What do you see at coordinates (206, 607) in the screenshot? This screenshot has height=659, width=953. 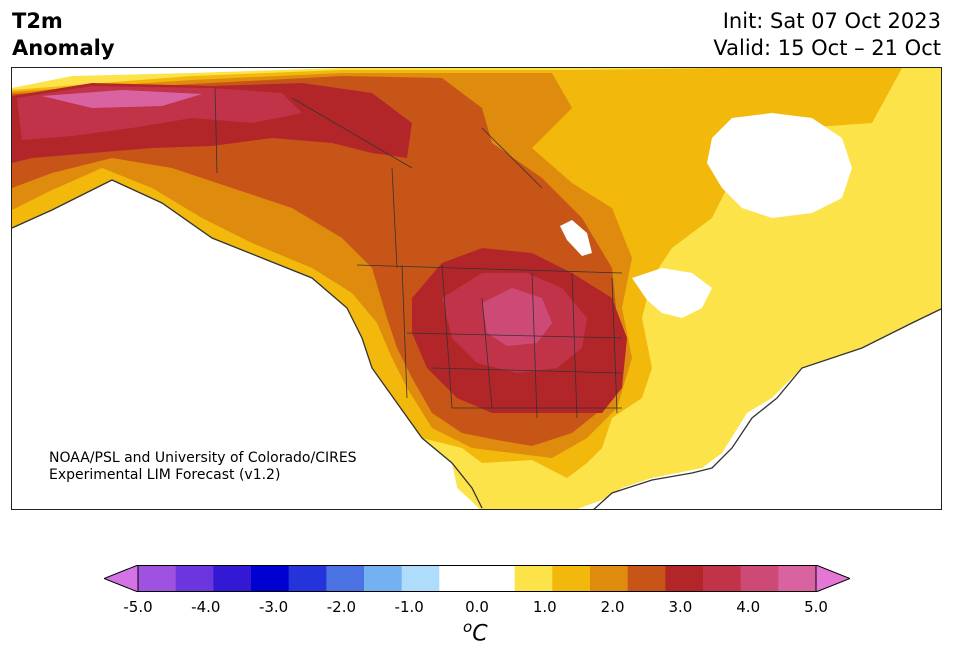 I see `colorbar-tick-label: -4.0` at bounding box center [206, 607].